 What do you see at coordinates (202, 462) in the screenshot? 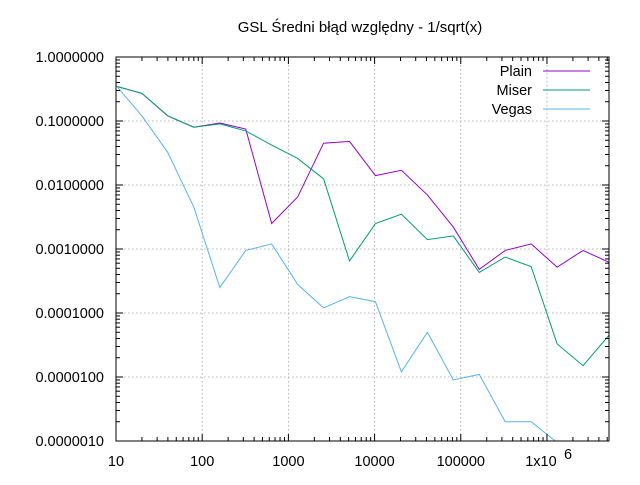
I see `x-tick-label: 100` at bounding box center [202, 462].